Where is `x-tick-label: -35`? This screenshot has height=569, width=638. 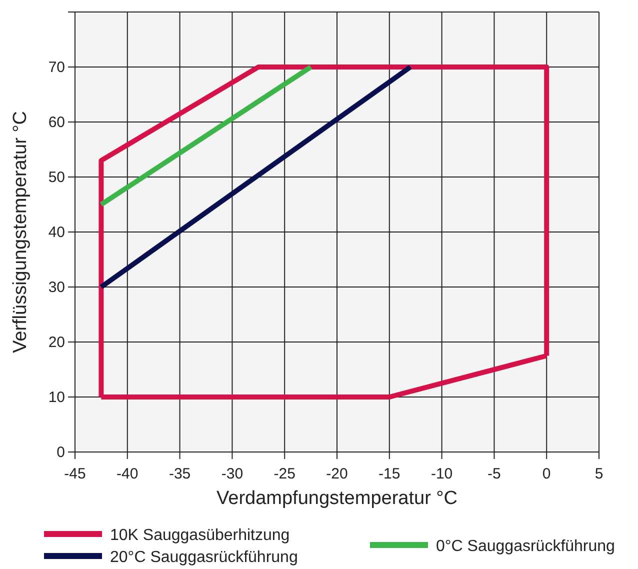 x-tick-label: -35 is located at coordinates (179, 474).